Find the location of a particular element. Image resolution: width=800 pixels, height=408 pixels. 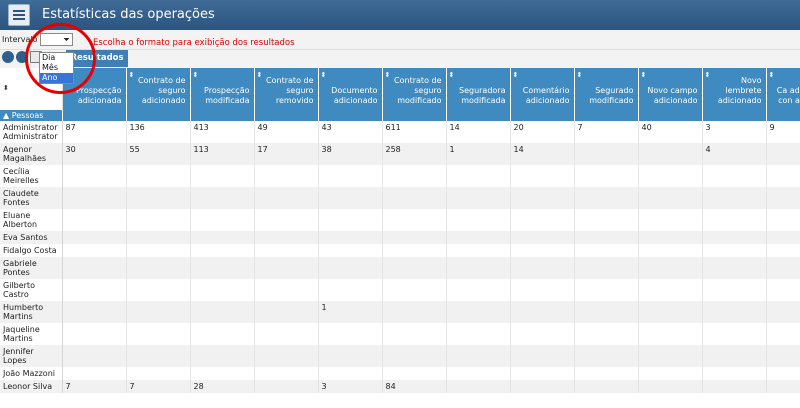

dropdown-option-dia: Dia is located at coordinates (49, 57).